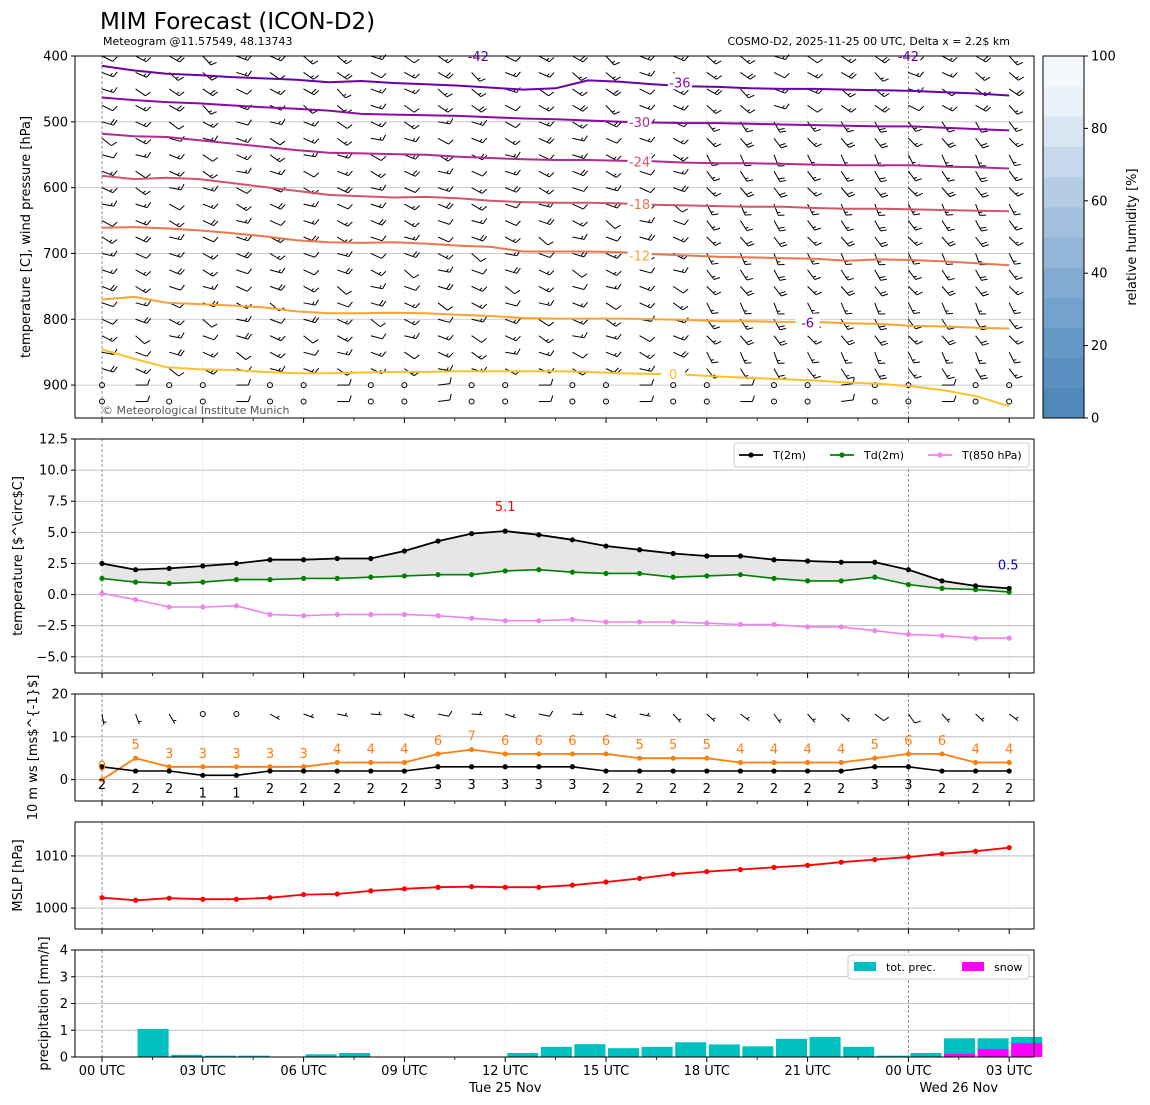  Describe the element at coordinates (606, 1071) in the screenshot. I see `time-tick-label: 15 UTC` at that location.